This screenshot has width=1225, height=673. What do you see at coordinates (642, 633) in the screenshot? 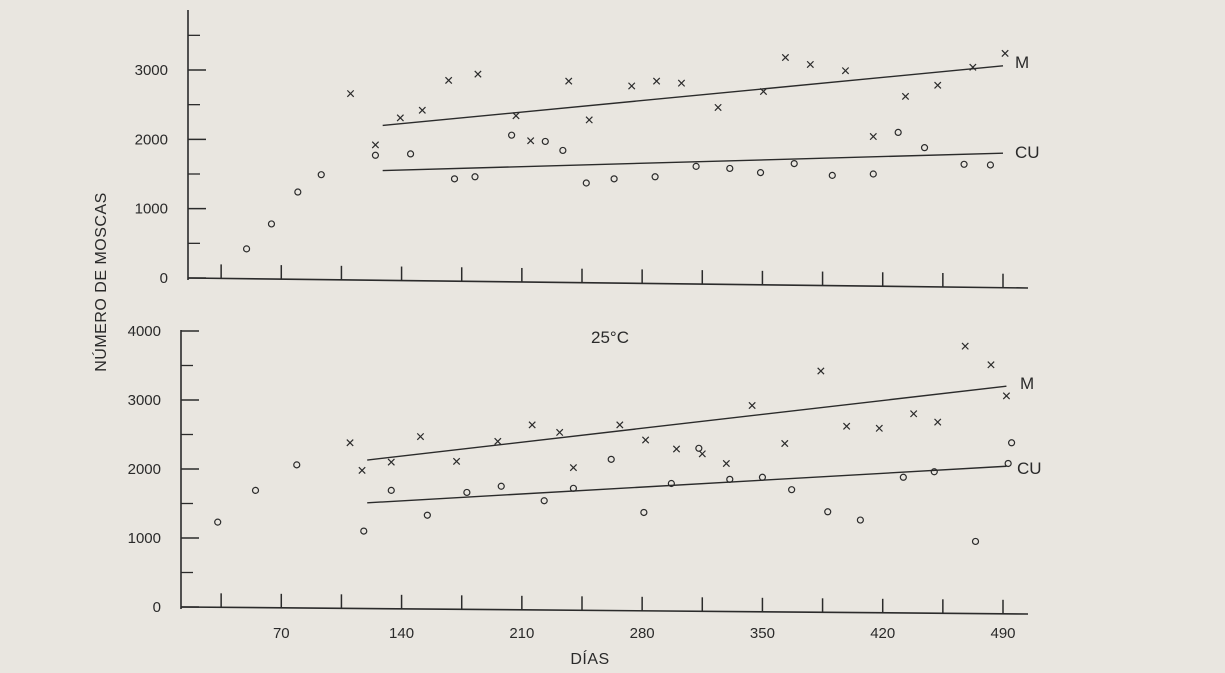
I see `x-tick-label: 280` at bounding box center [642, 633].